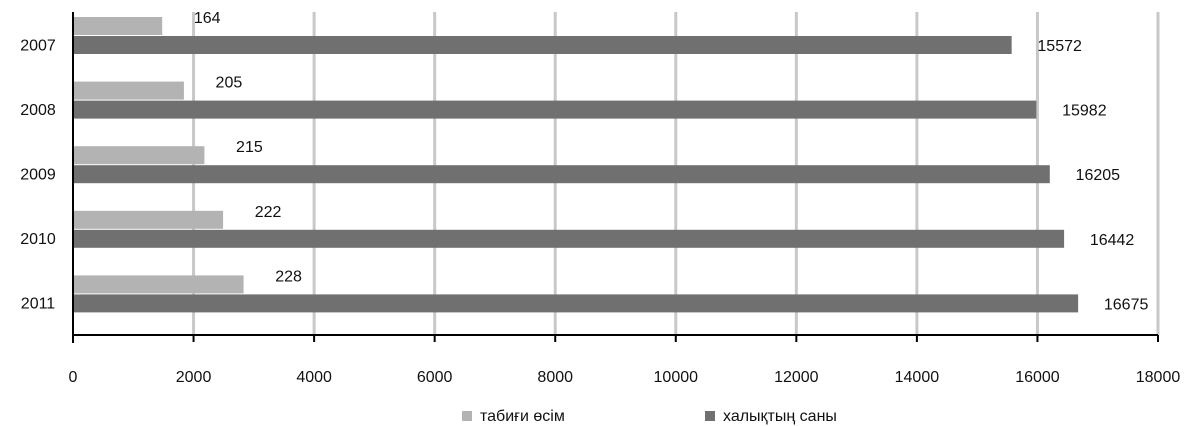  What do you see at coordinates (38, 239) in the screenshot?
I see `y-tick-label-2010: 2010` at bounding box center [38, 239].